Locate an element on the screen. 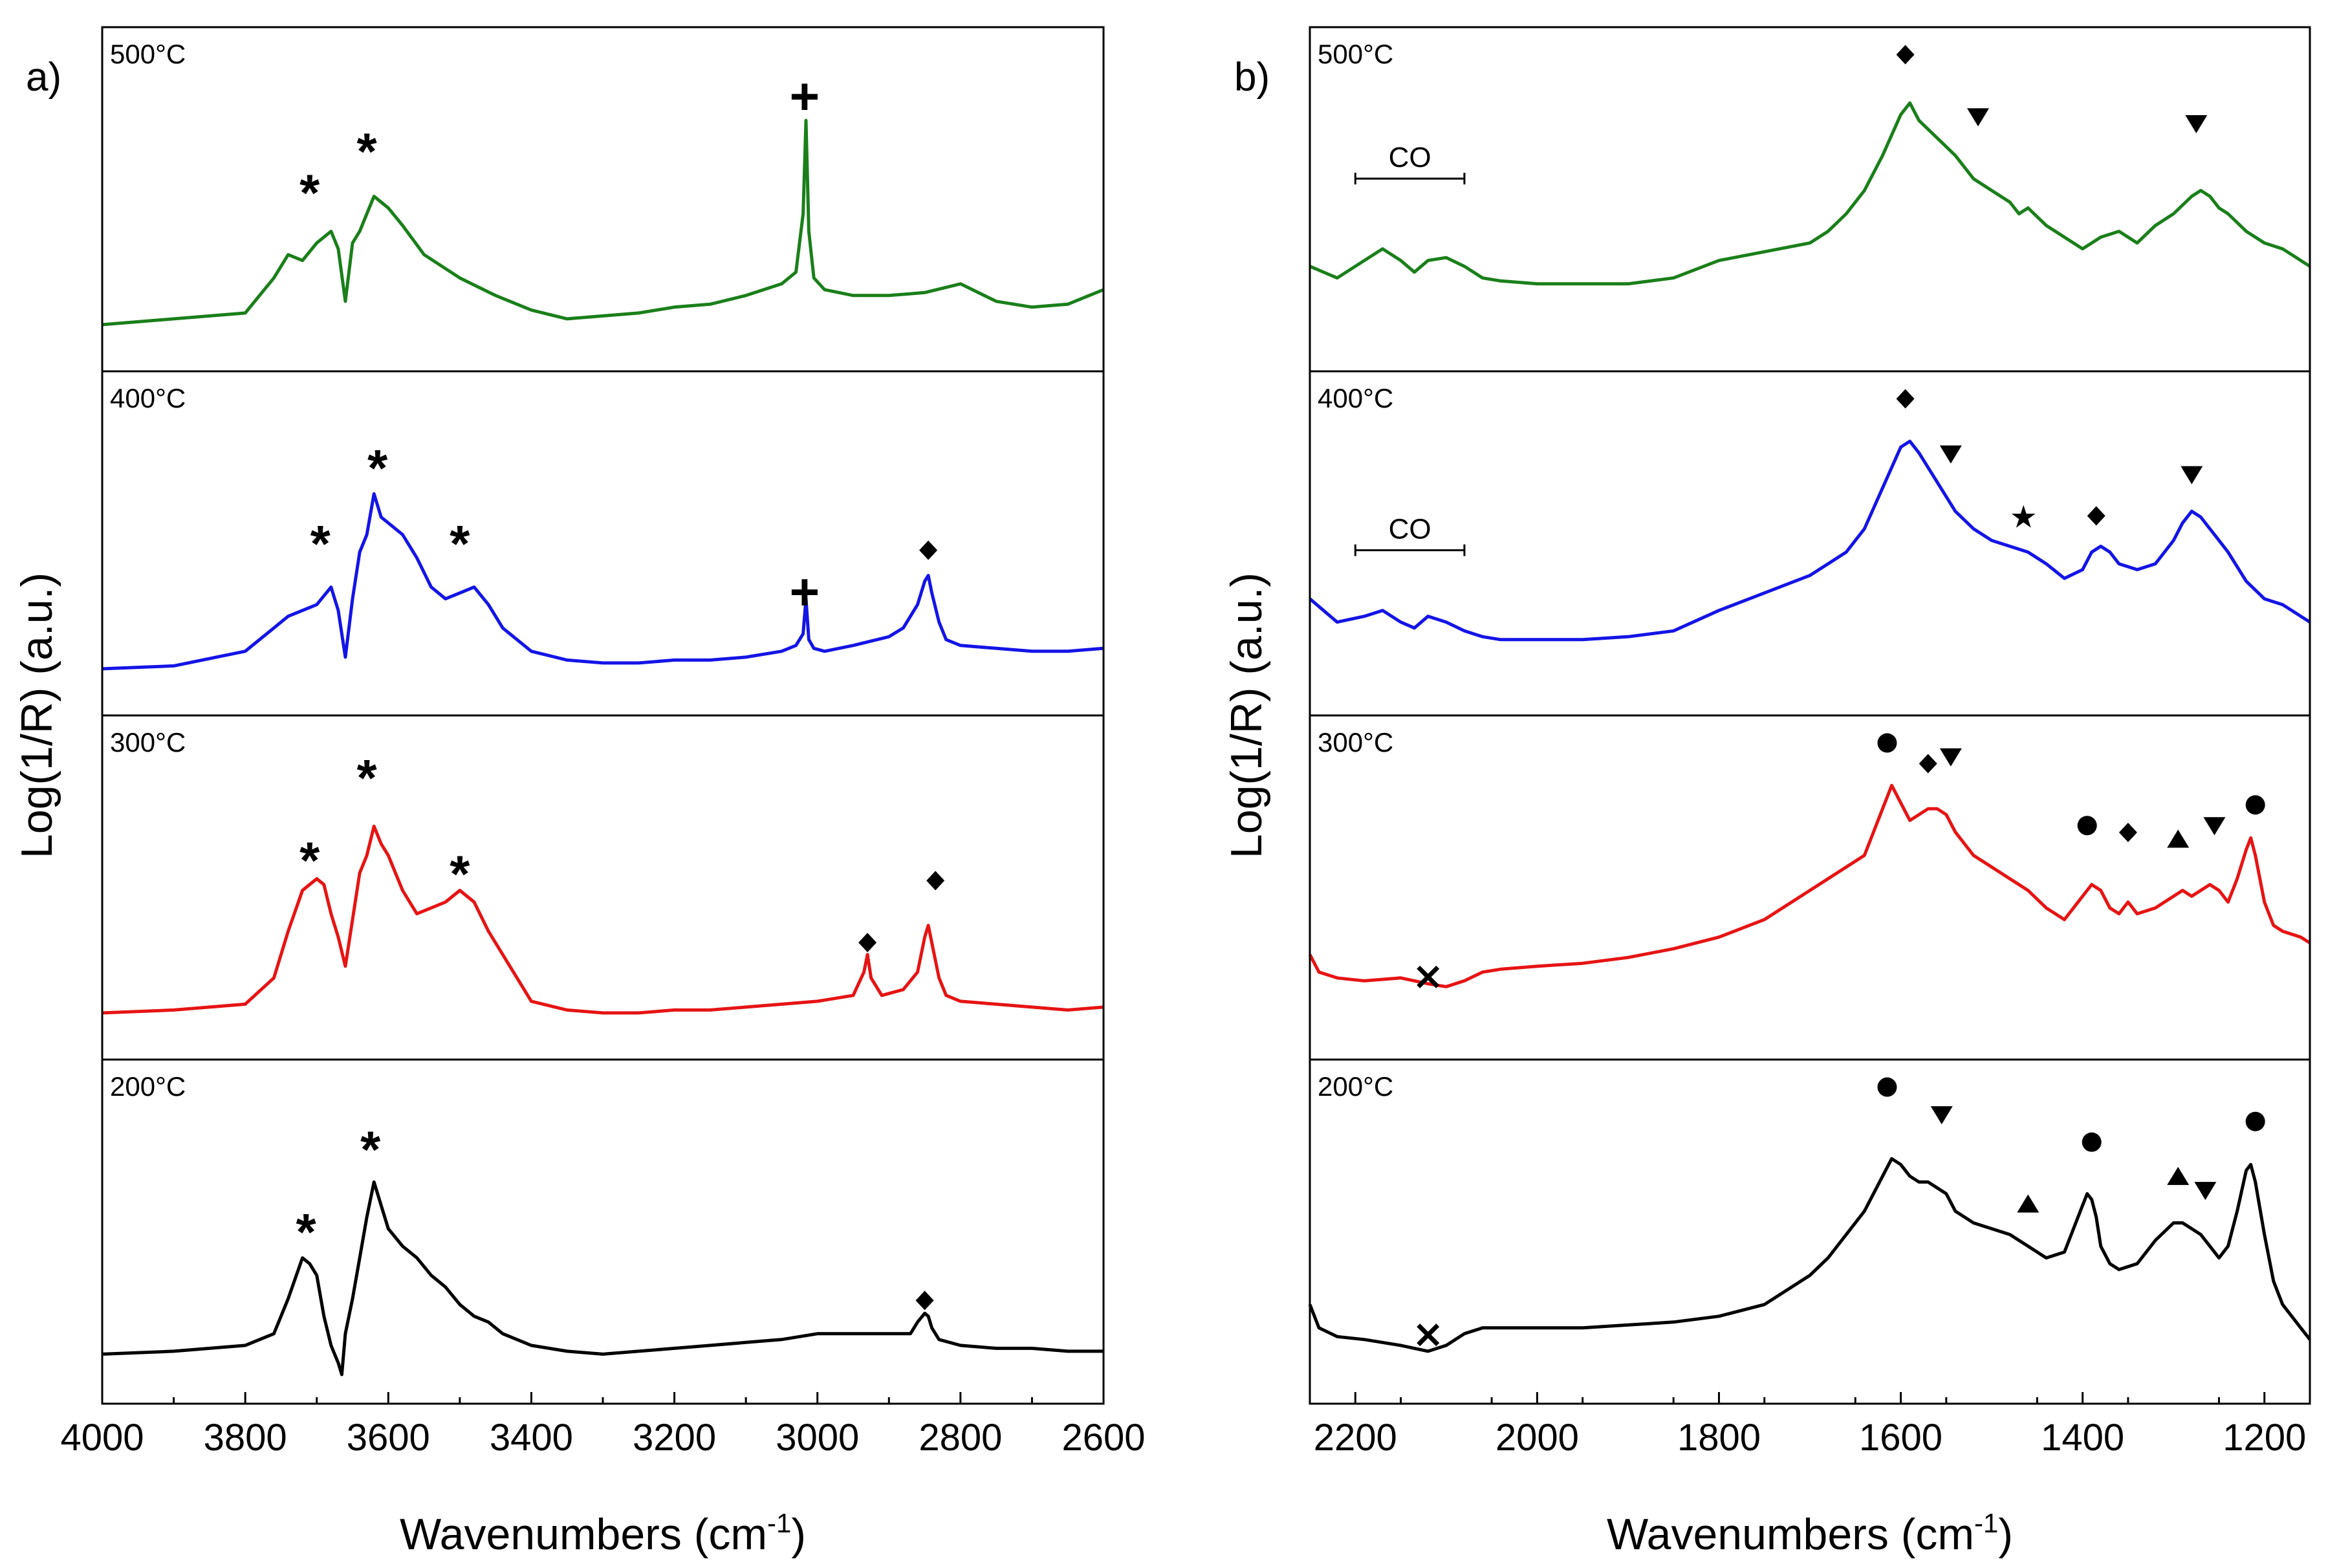 This screenshot has width=2328, height=1568. x-tick-label: 4000 is located at coordinates (102, 1438).